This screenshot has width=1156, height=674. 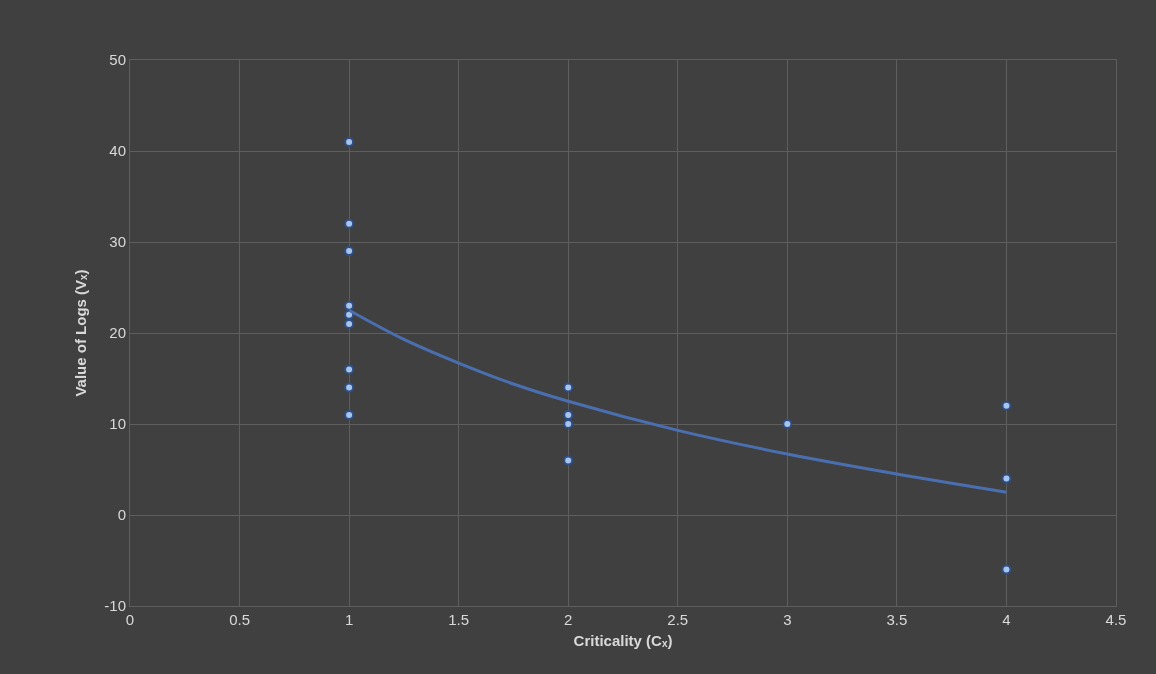 I want to click on y-tick-label: 10, so click(x=117, y=424).